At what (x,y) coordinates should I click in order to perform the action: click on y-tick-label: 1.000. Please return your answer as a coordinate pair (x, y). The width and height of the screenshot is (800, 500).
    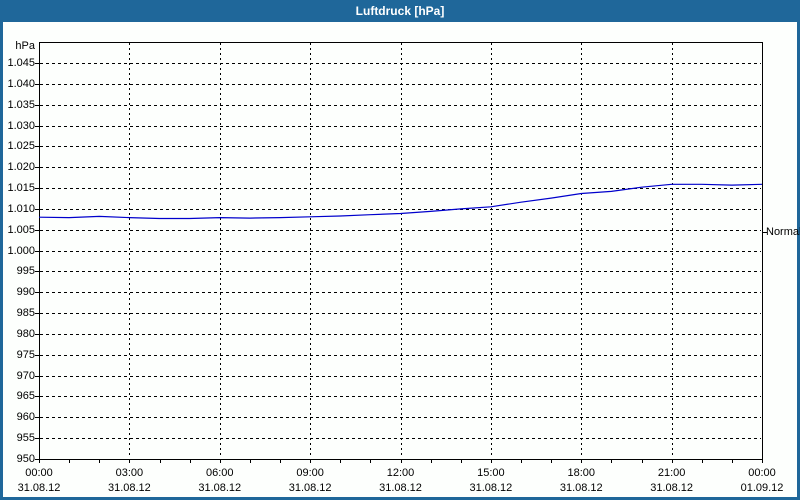
    Looking at the image, I should click on (21, 250).